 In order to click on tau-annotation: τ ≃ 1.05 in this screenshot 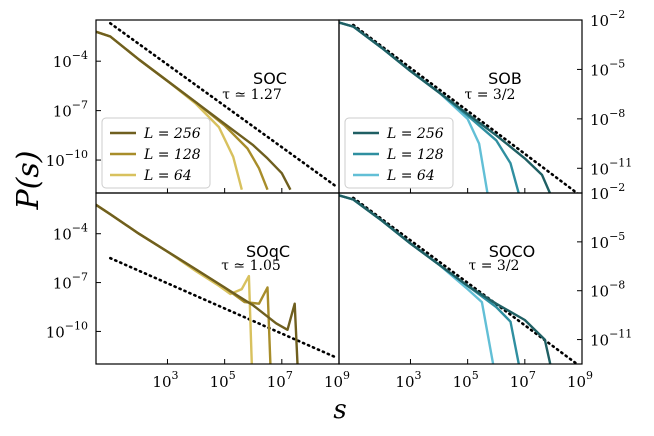, I will do `click(251, 266)`.